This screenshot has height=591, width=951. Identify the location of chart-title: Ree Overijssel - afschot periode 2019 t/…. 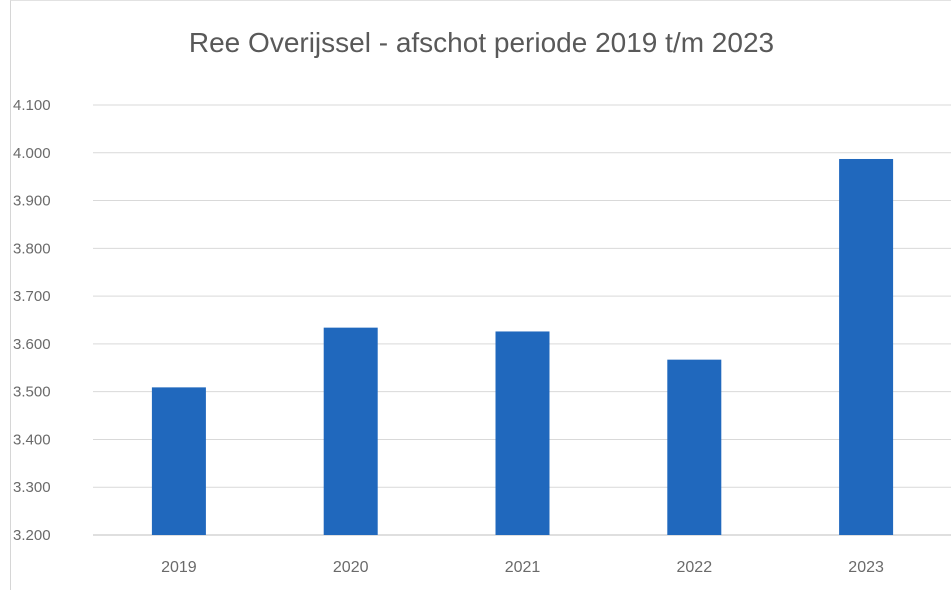
(481, 42).